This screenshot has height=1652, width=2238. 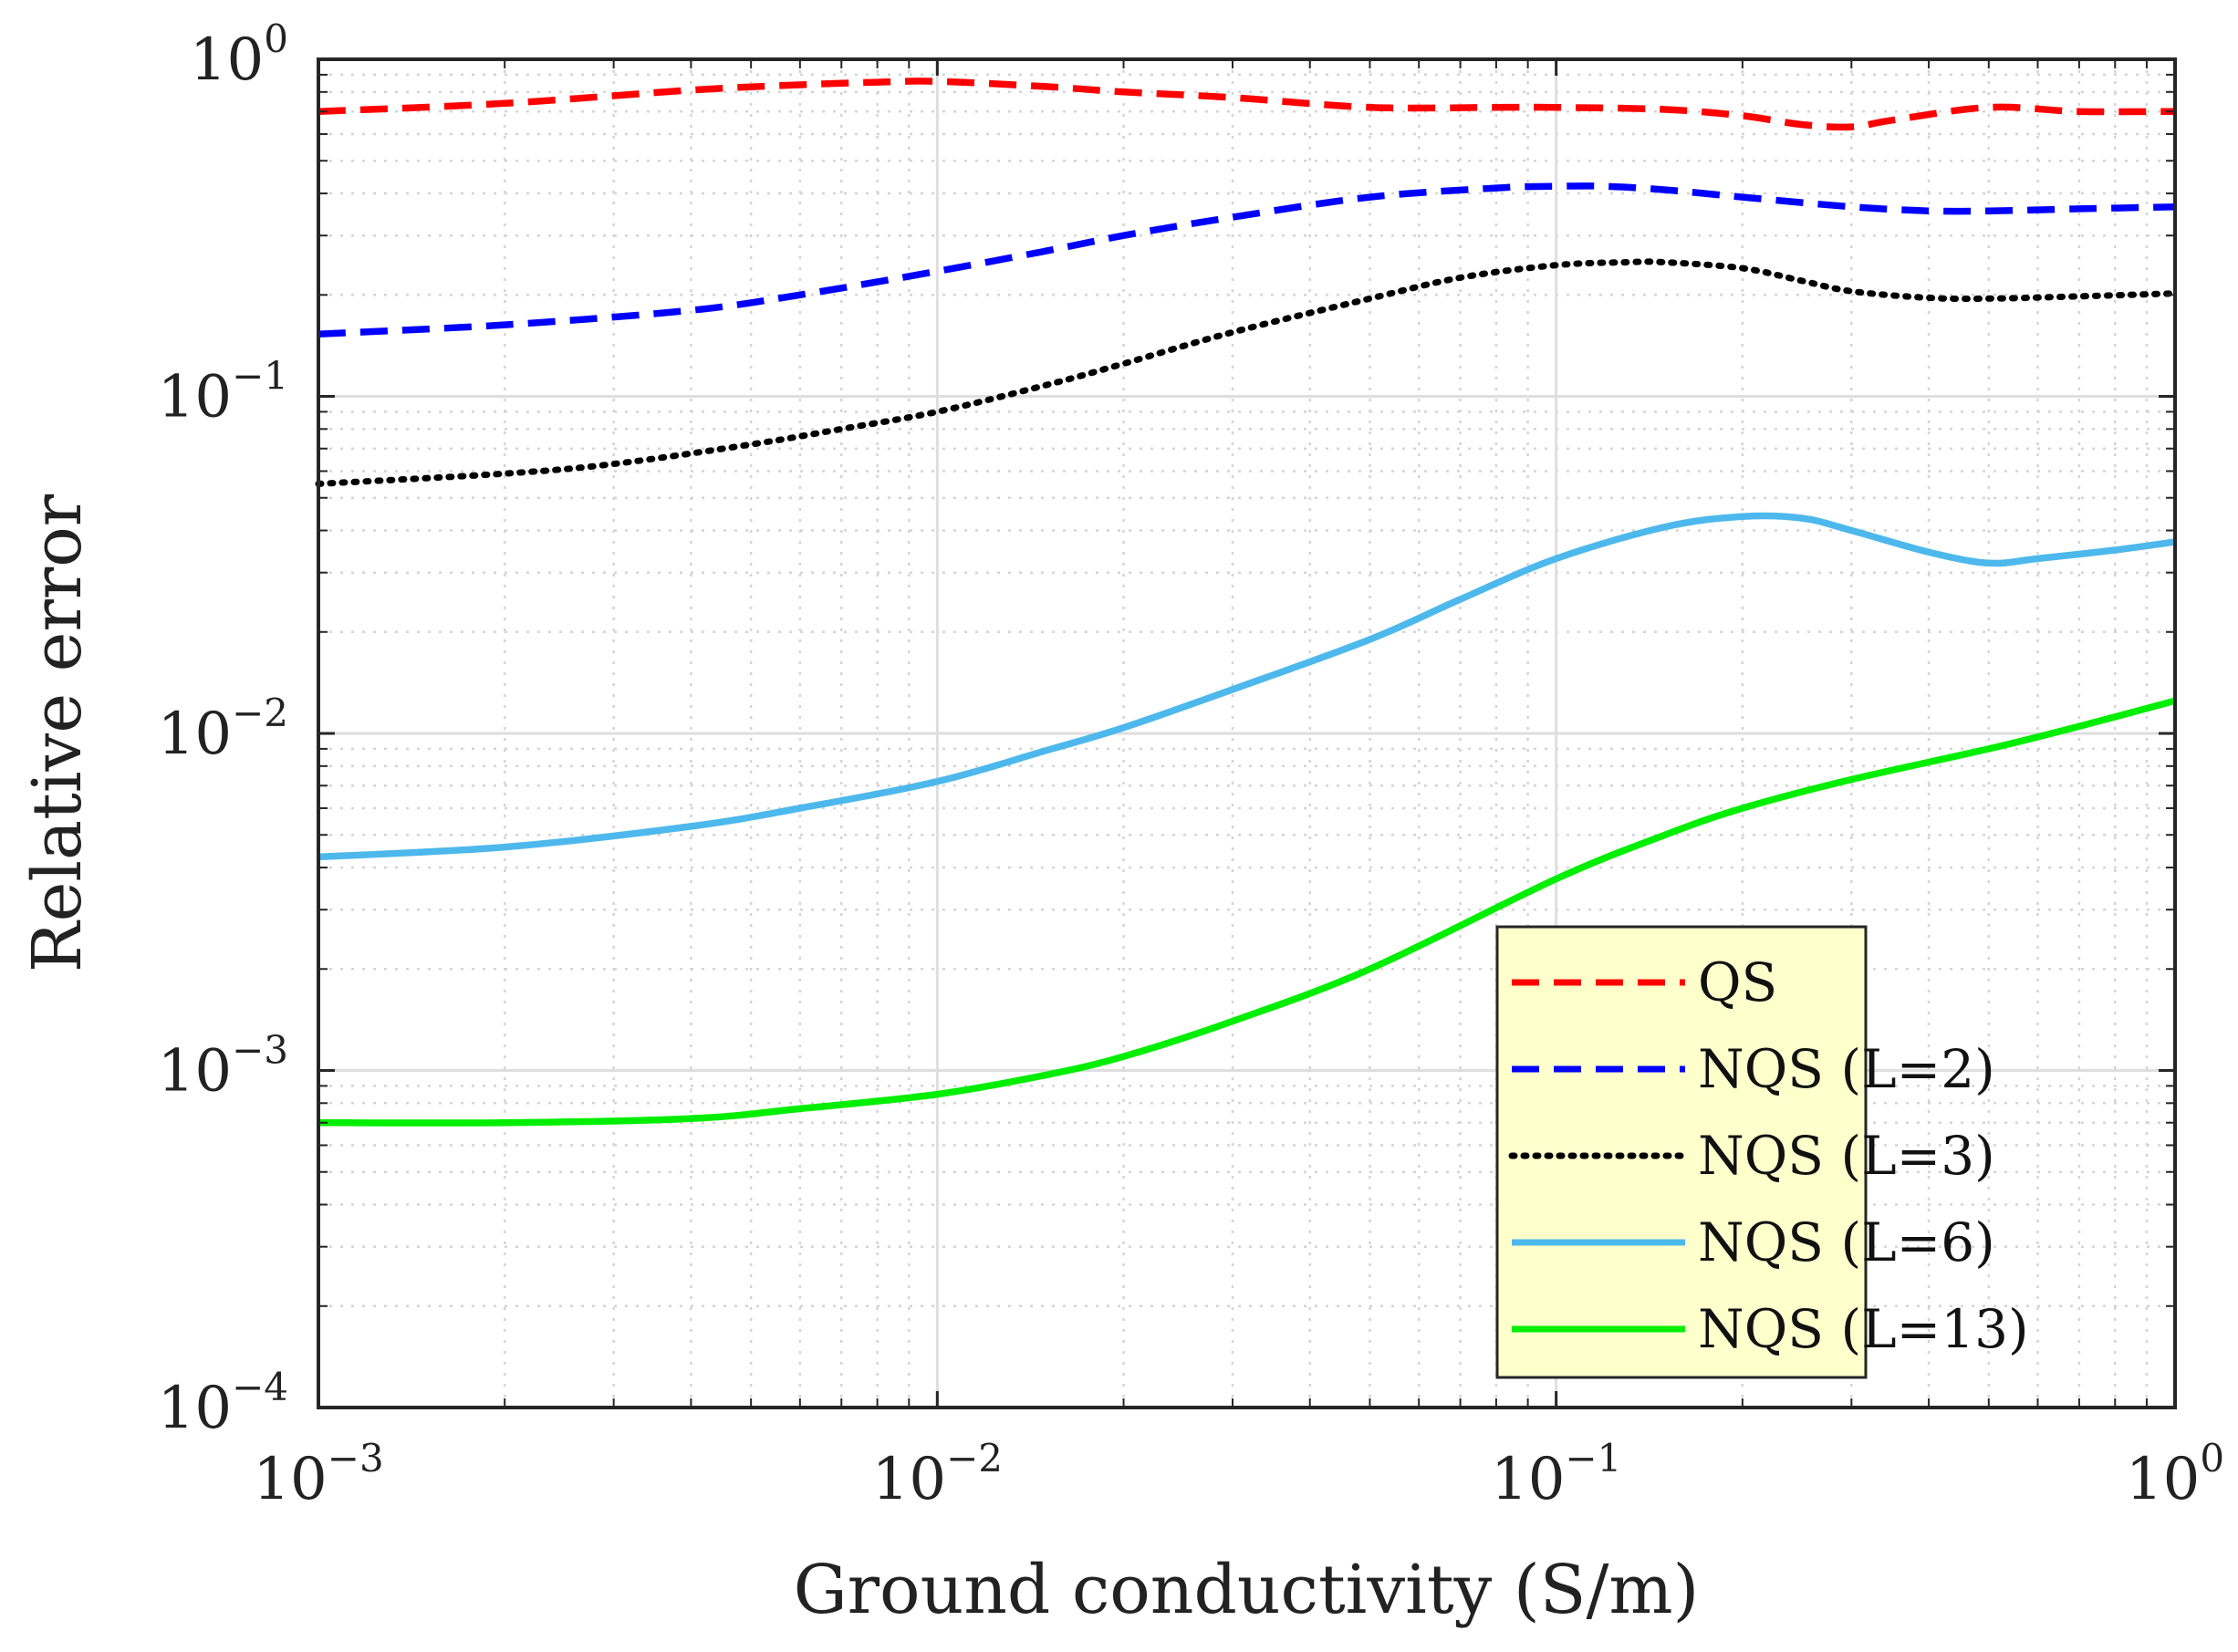 What do you see at coordinates (356, 1459) in the screenshot?
I see `x-tick-exponent: −3` at bounding box center [356, 1459].